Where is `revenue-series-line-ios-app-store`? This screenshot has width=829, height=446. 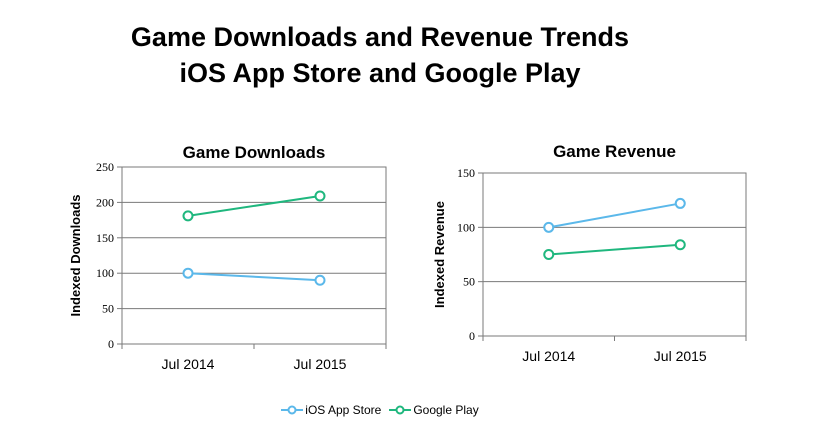 revenue-series-line-ios-app-store is located at coordinates (614, 215).